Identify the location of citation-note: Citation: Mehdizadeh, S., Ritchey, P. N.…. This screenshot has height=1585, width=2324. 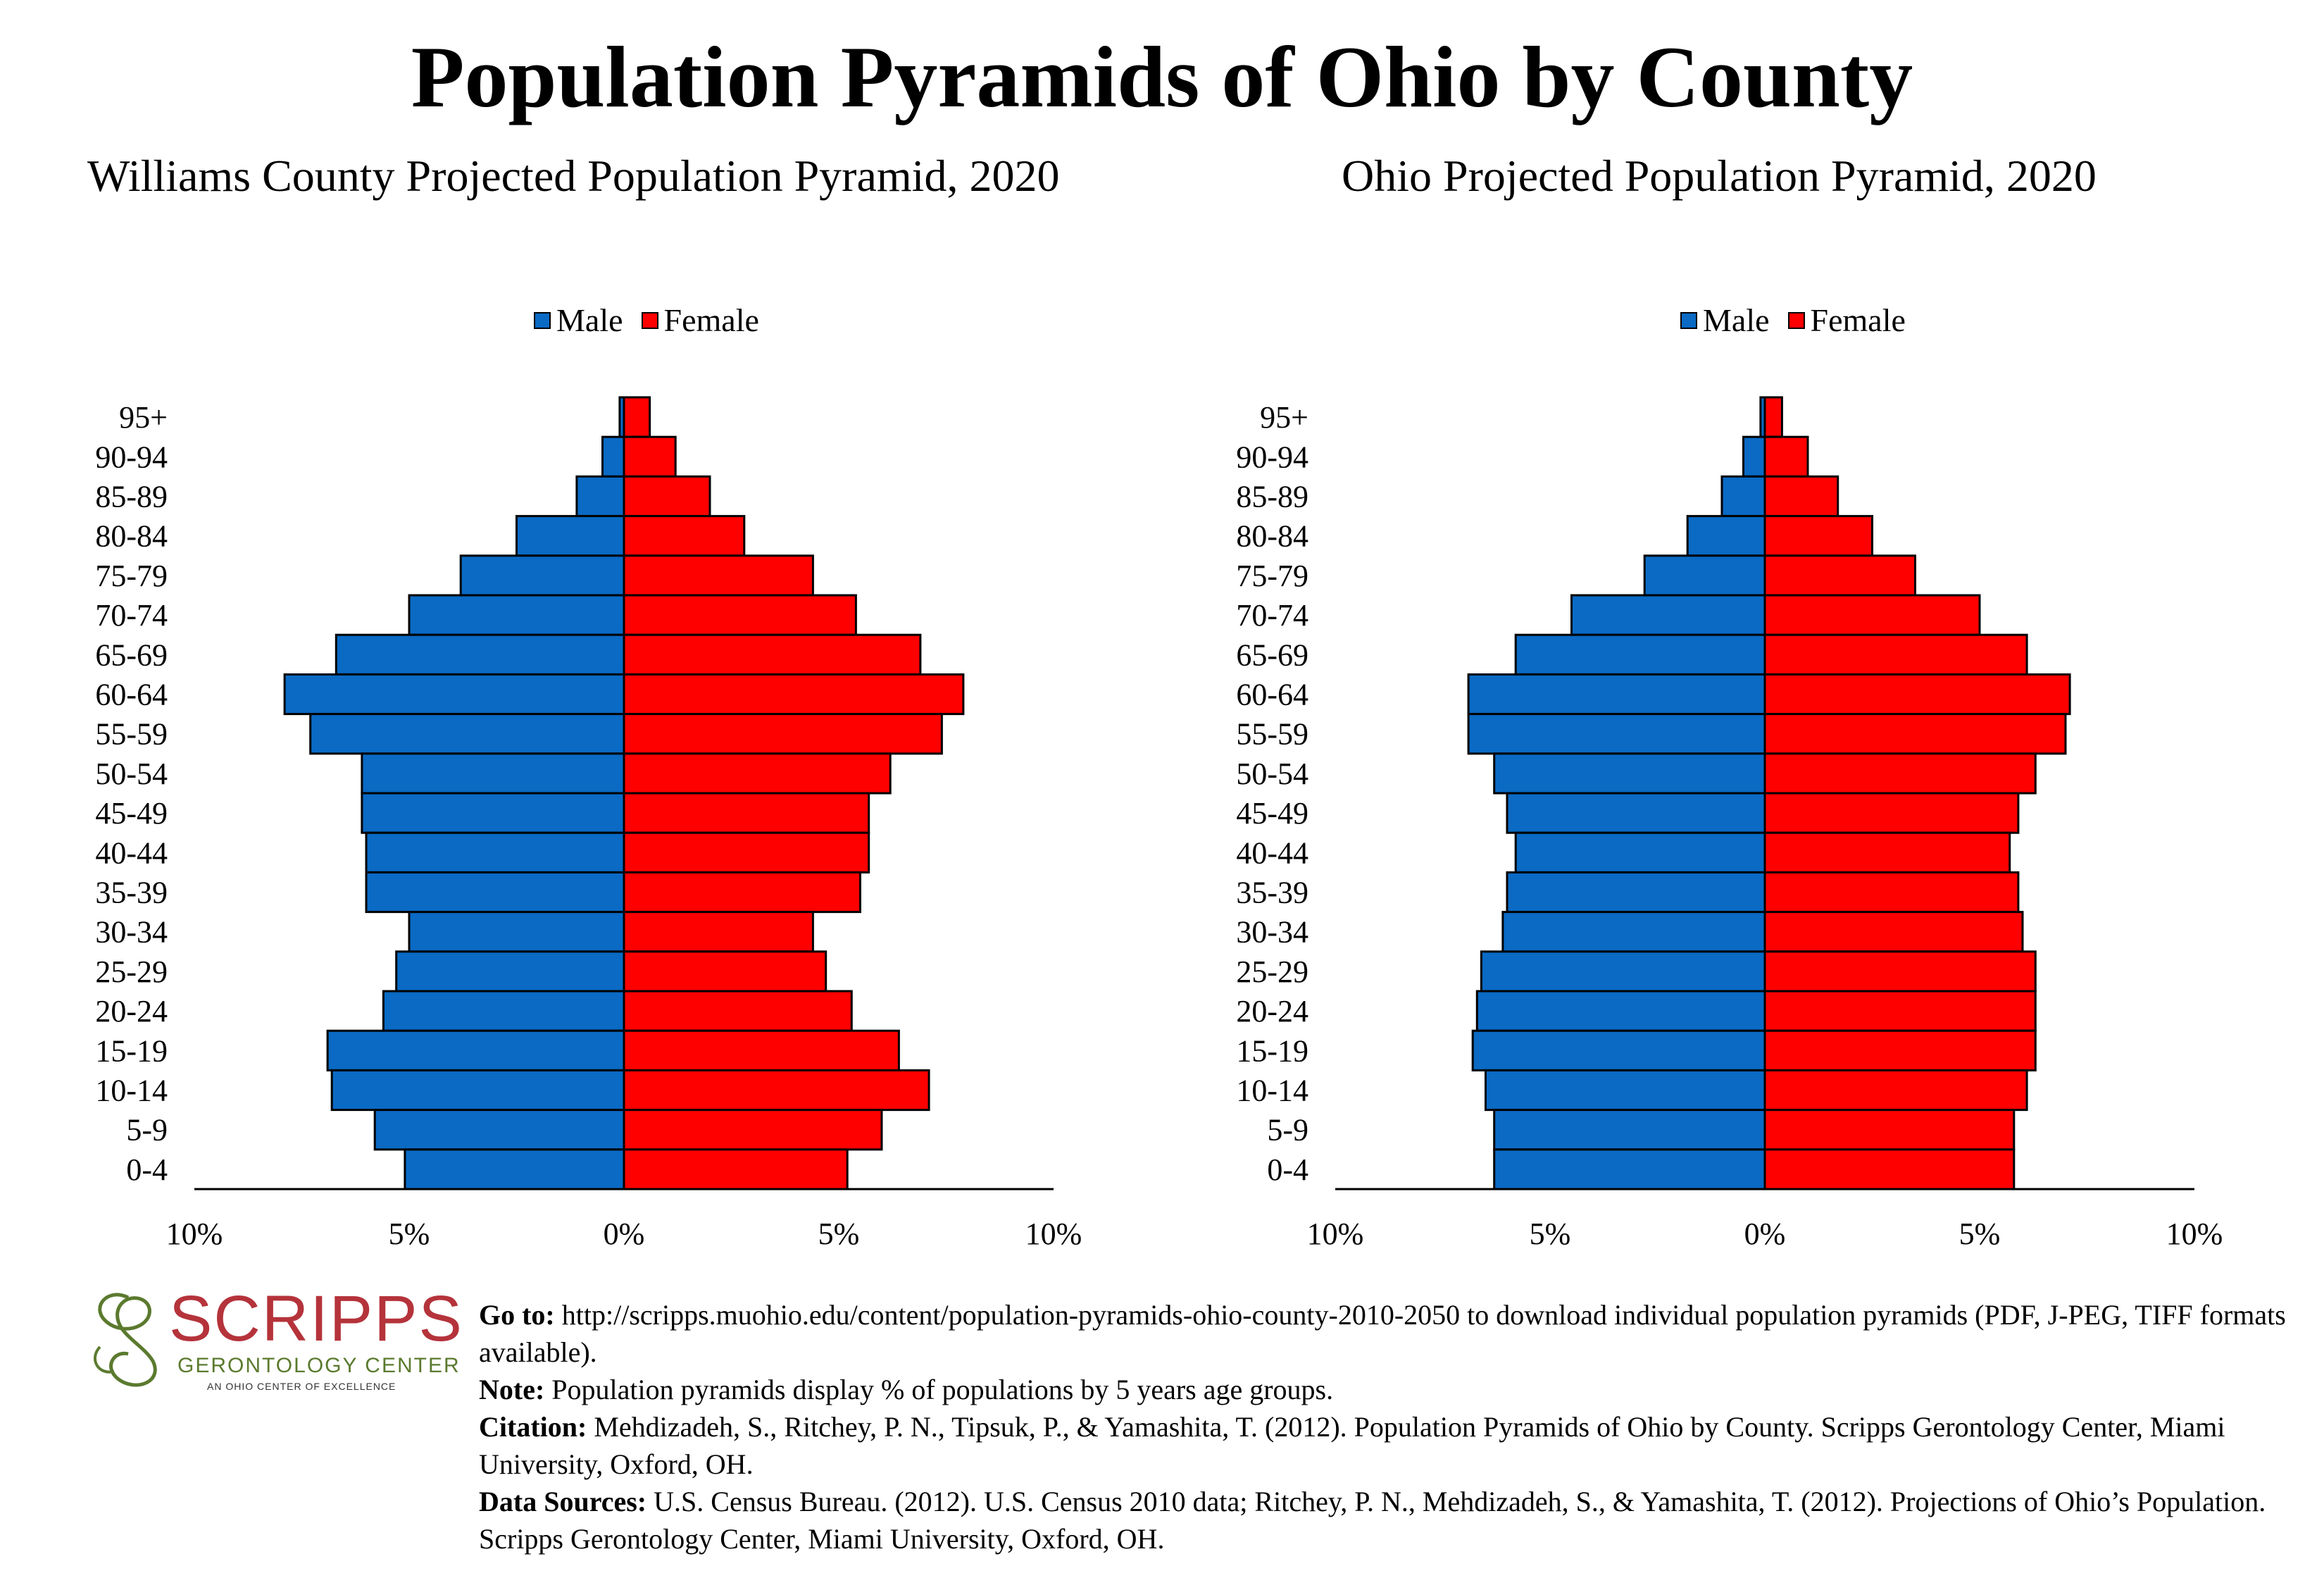
(1394, 1445).